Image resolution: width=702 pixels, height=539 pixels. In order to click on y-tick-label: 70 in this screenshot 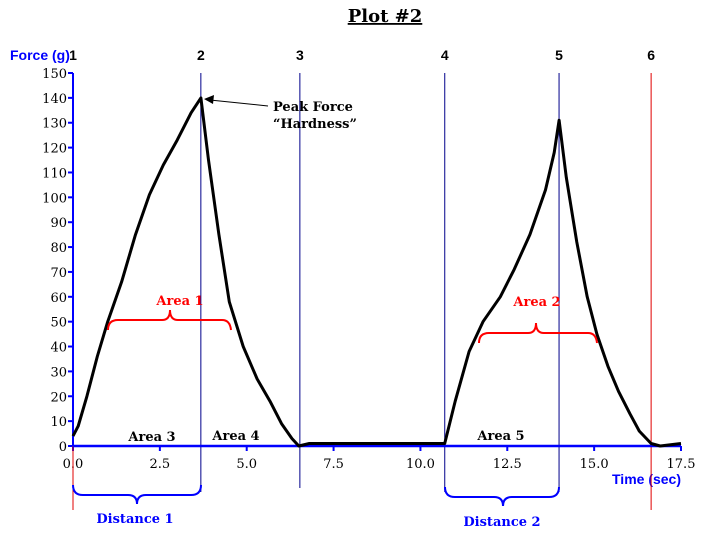, I will do `click(58, 273)`.